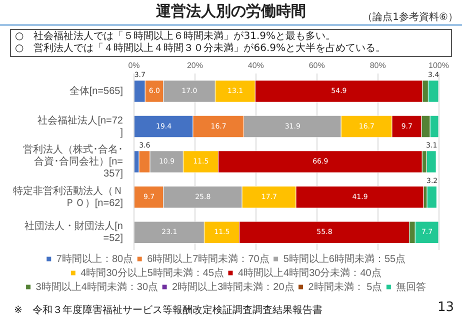 This screenshot has height=320, width=462. What do you see at coordinates (81, 126) in the screenshot?
I see `y-tick-label: 社会福祉法人[n=72]` at bounding box center [81, 126].